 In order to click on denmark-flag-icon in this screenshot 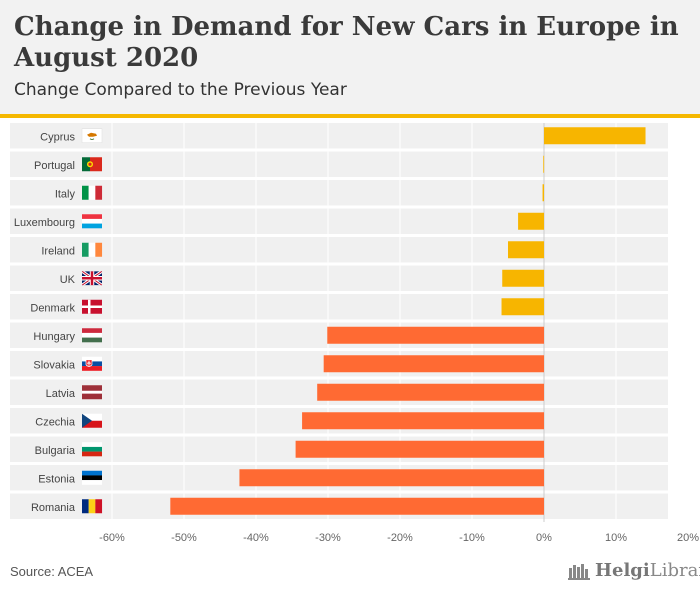, I will do `click(92, 306)`.